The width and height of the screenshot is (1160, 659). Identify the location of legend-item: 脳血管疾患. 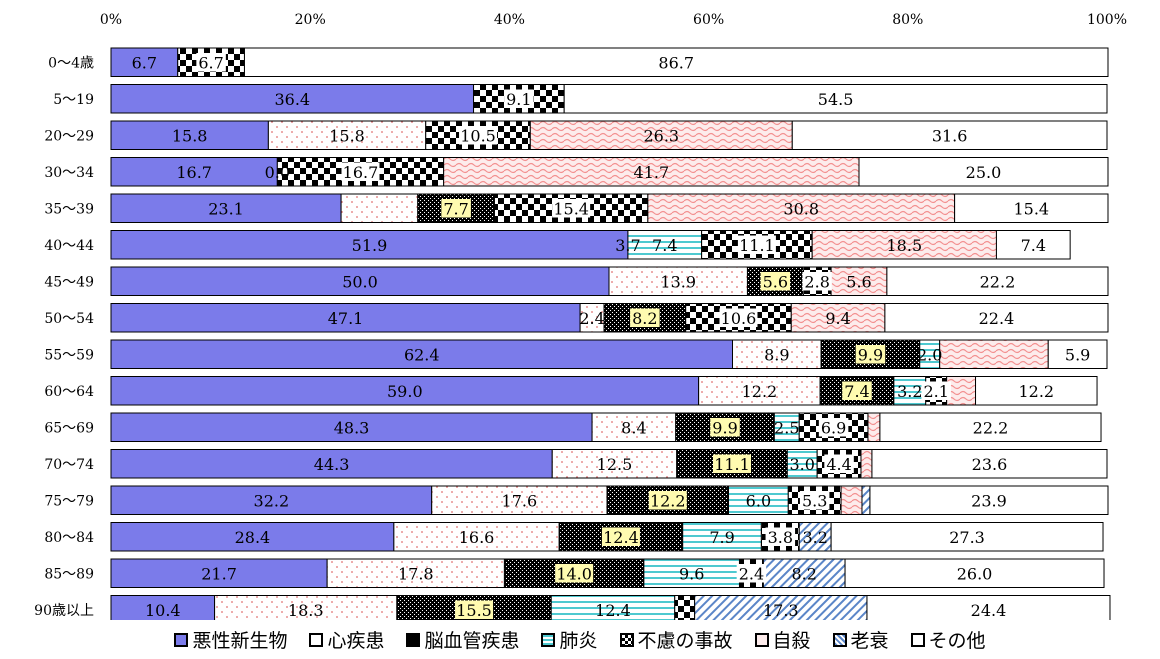
(462, 639).